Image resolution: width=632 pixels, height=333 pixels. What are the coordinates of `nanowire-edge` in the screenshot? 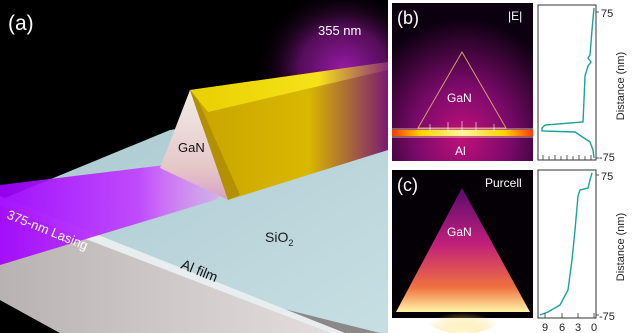 It's located at (215, 145).